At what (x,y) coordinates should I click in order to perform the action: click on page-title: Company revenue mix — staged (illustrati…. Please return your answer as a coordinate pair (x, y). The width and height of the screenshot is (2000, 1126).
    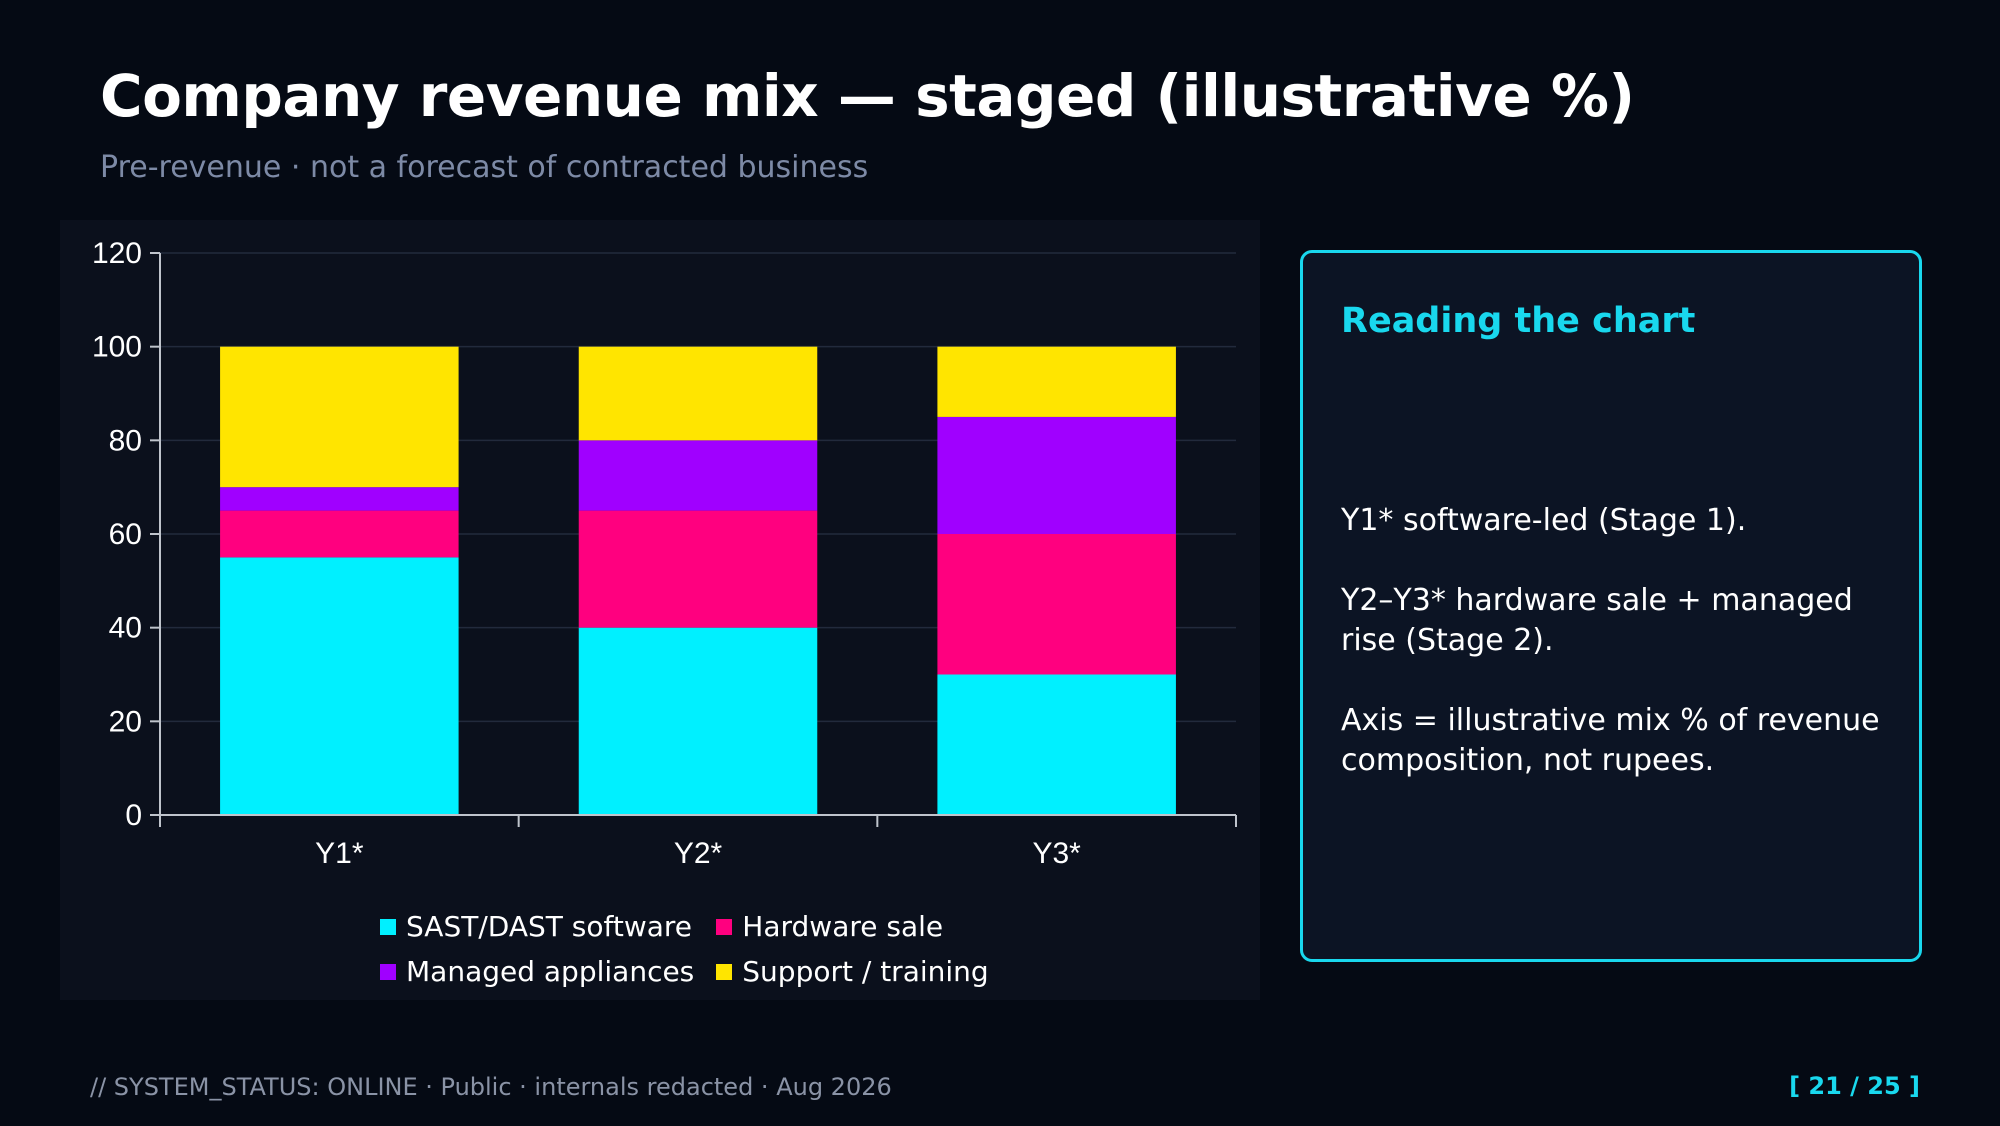
    Looking at the image, I should click on (867, 96).